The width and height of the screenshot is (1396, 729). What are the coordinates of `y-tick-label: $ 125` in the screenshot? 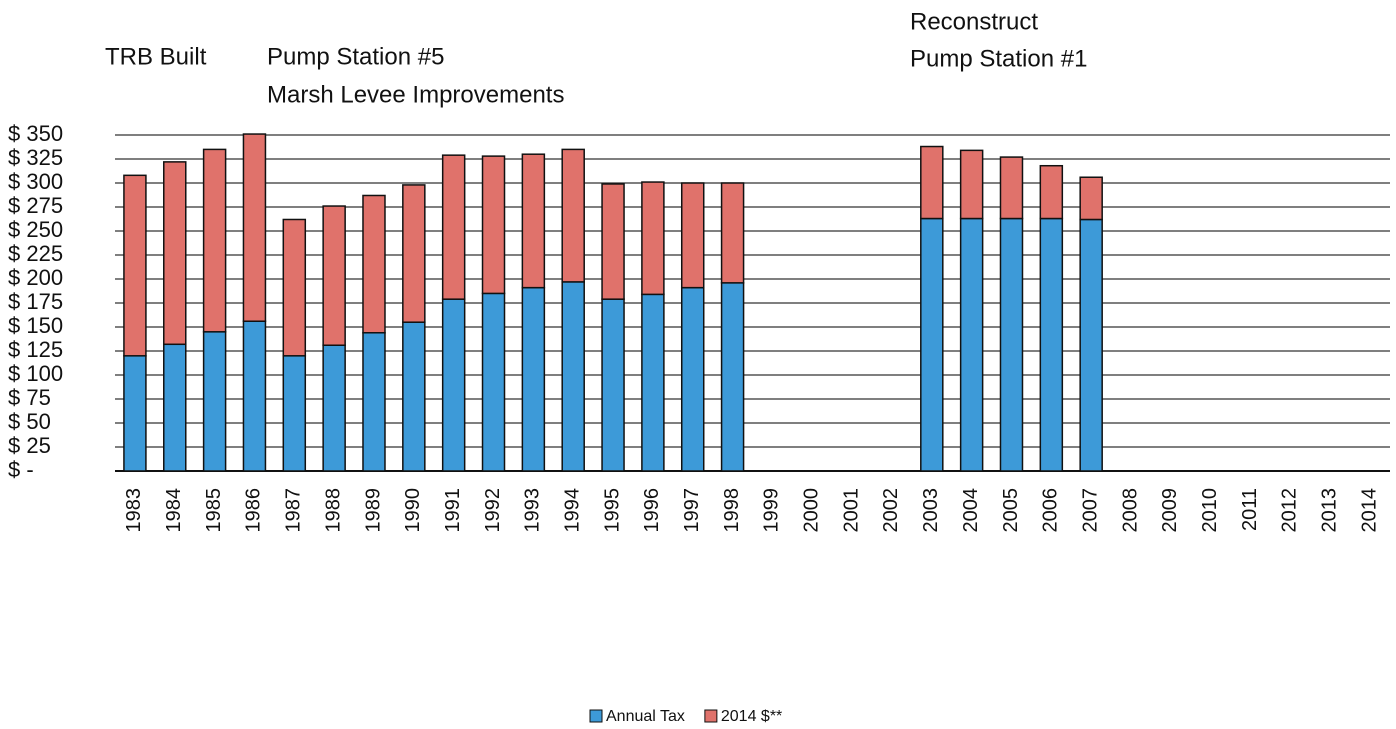 It's located at (35, 349).